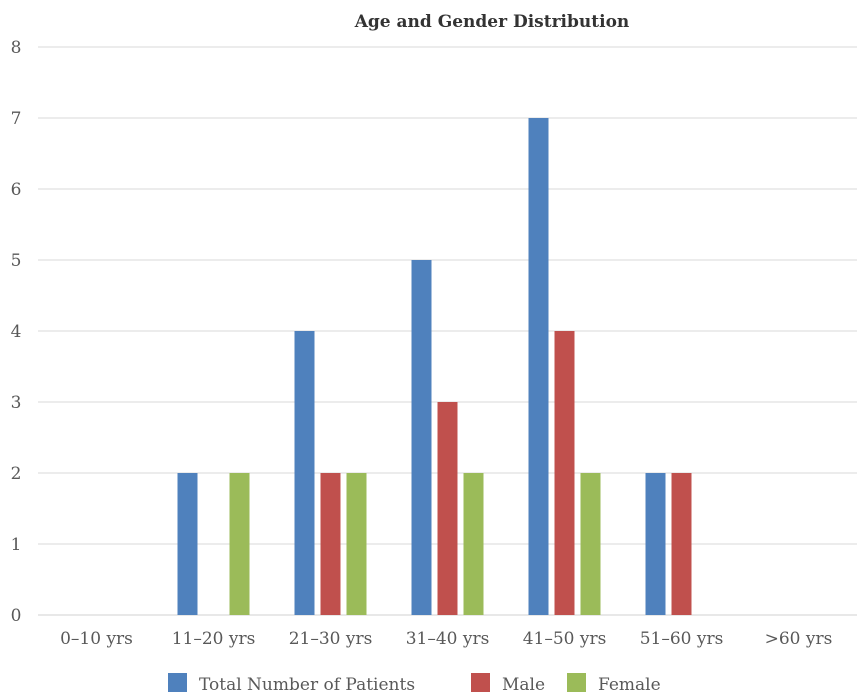  Describe the element at coordinates (16, 190) in the screenshot. I see `y-tick-label: 6` at that location.